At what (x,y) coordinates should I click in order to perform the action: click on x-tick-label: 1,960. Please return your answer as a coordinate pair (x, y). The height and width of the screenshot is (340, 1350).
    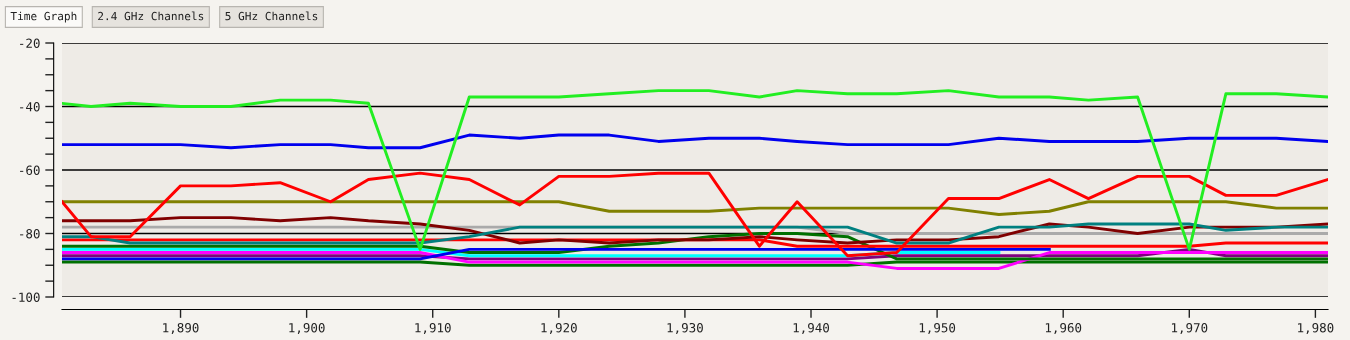
    Looking at the image, I should click on (1063, 328).